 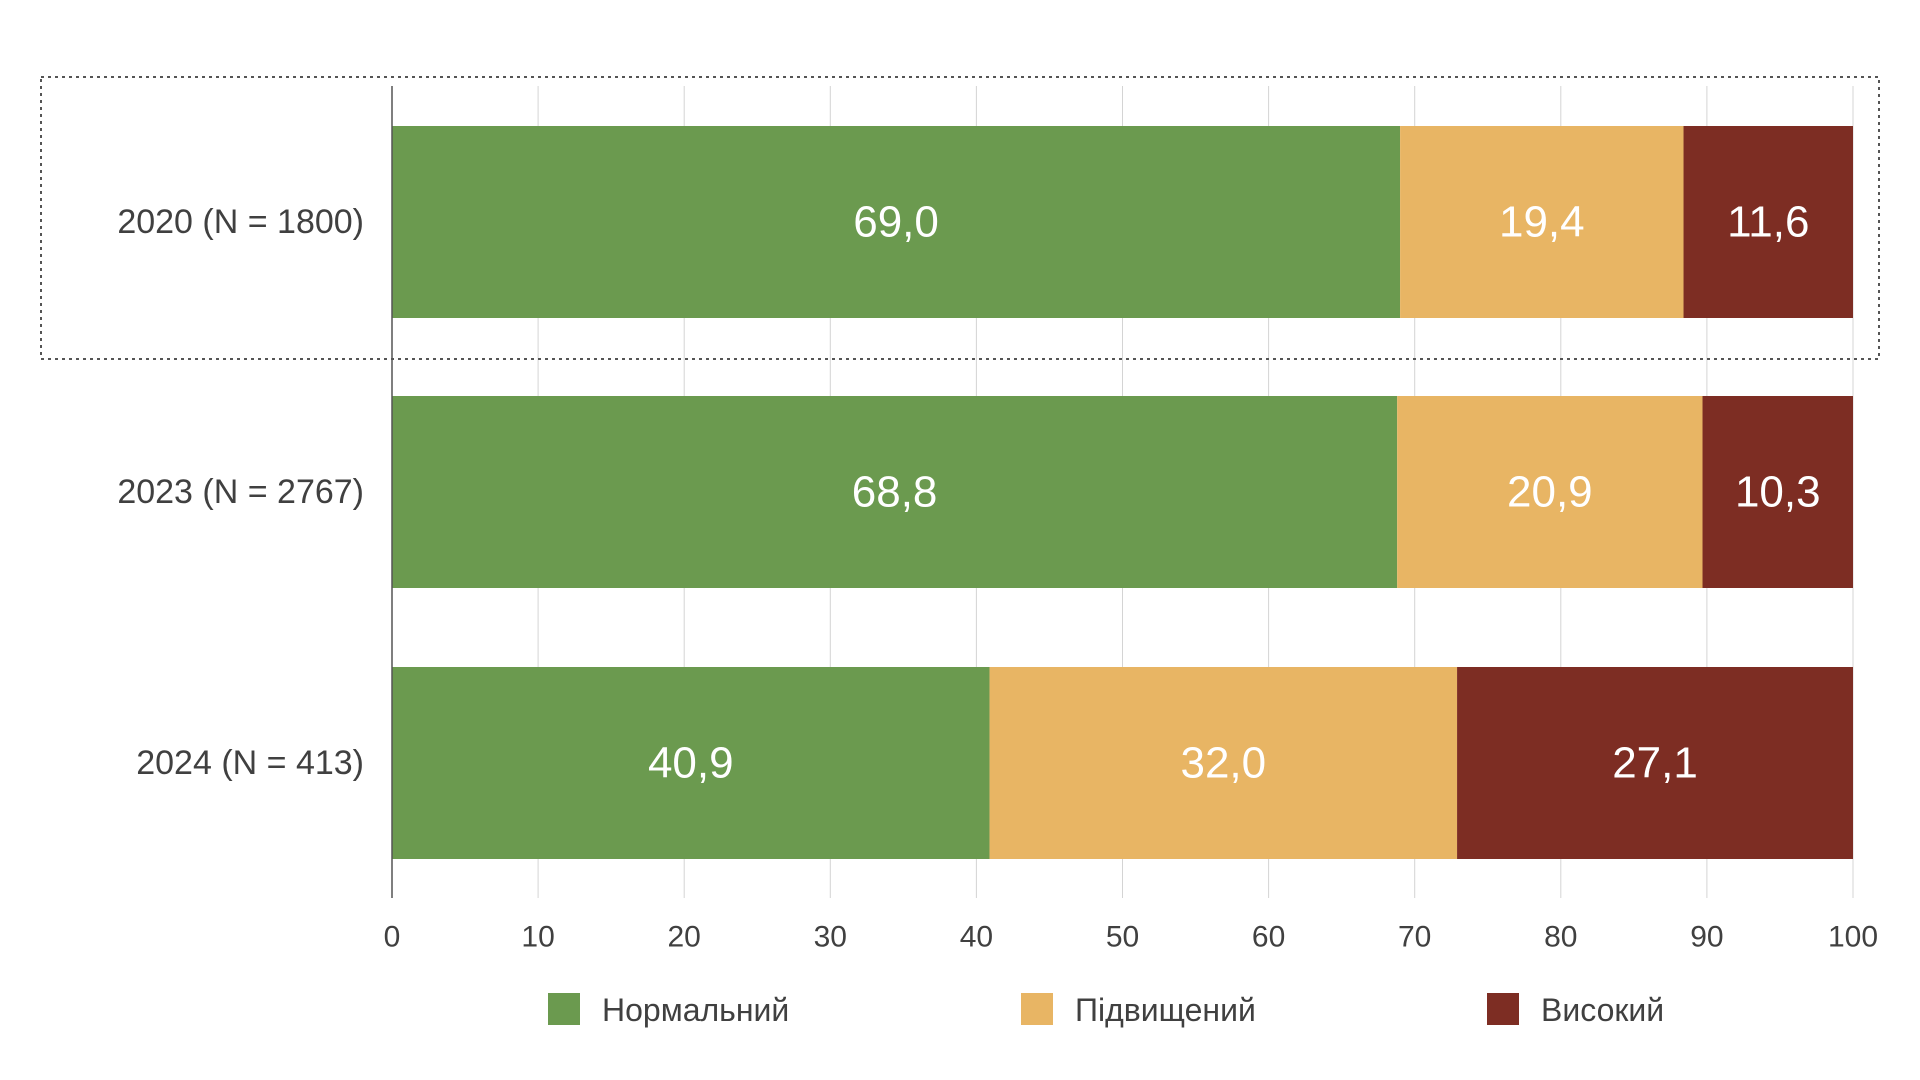 I want to click on x-tick-label: 90, so click(x=1706, y=937).